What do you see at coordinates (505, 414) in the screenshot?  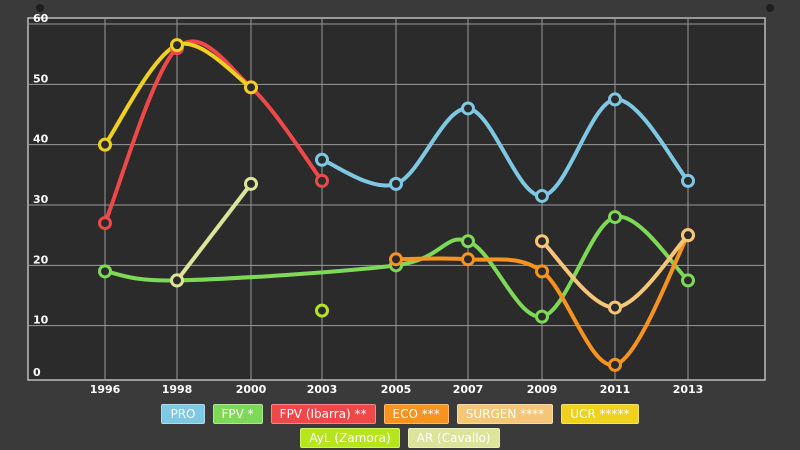 I see `legend-item-surgen: SURGEN ****` at bounding box center [505, 414].